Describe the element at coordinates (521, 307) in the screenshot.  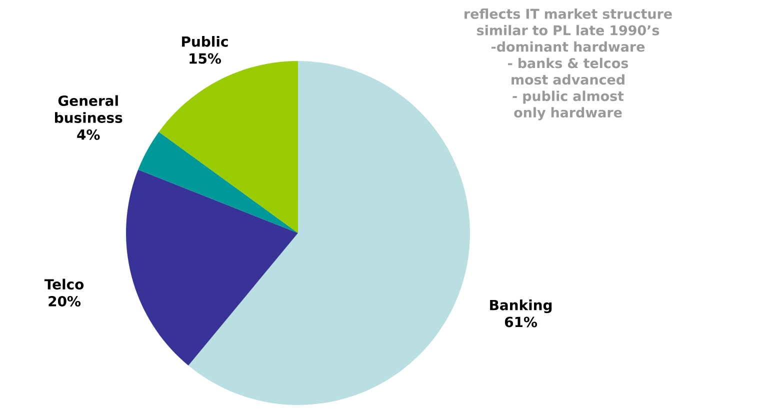
I see `slice-label: Banking` at that location.